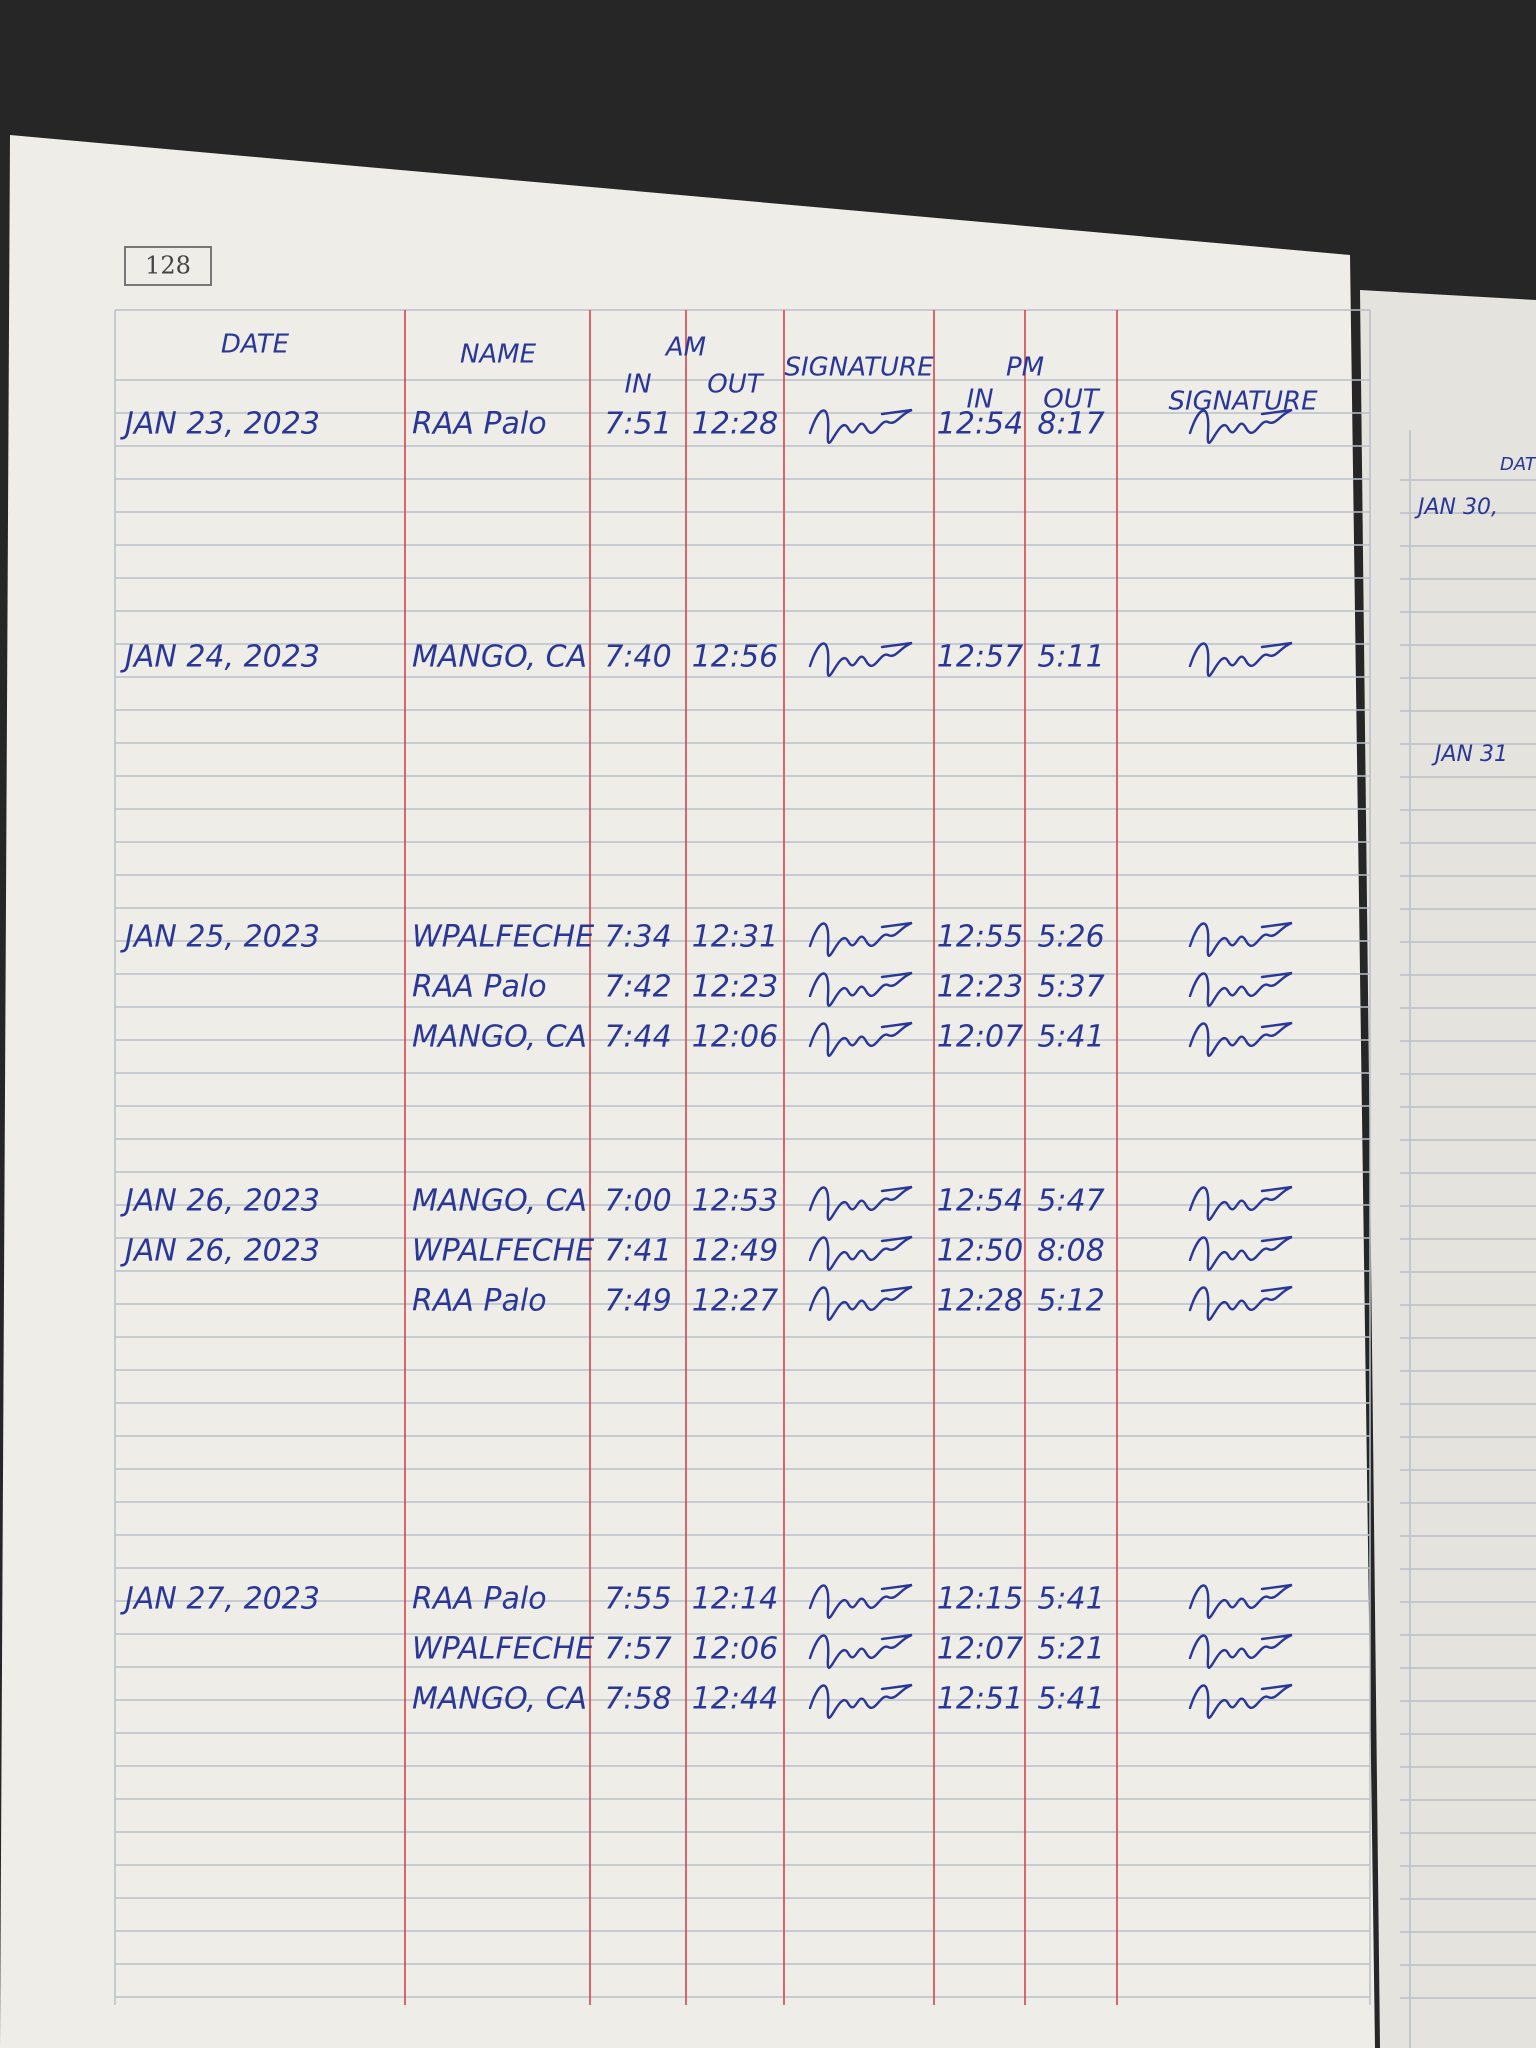 The image size is (1536, 2048). I want to click on entry-time: 7:44, so click(637, 1037).